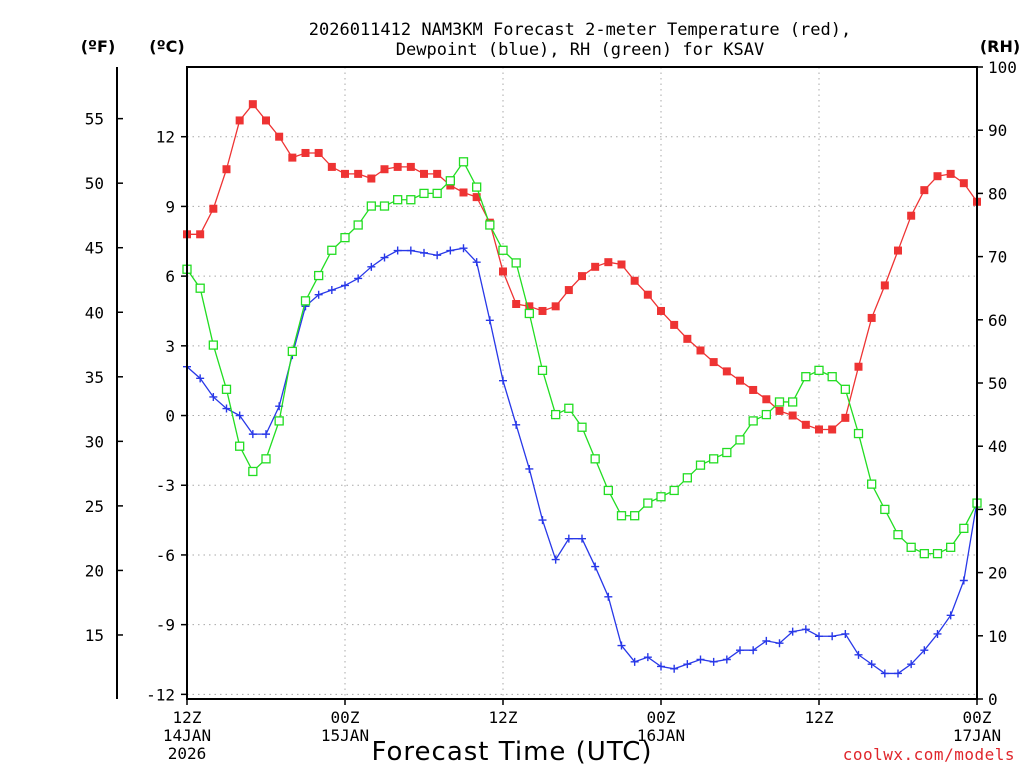 Image resolution: width=1024 pixels, height=768 pixels. What do you see at coordinates (1000, 46) in the screenshot?
I see `rh-unit-label: (RH)` at bounding box center [1000, 46].